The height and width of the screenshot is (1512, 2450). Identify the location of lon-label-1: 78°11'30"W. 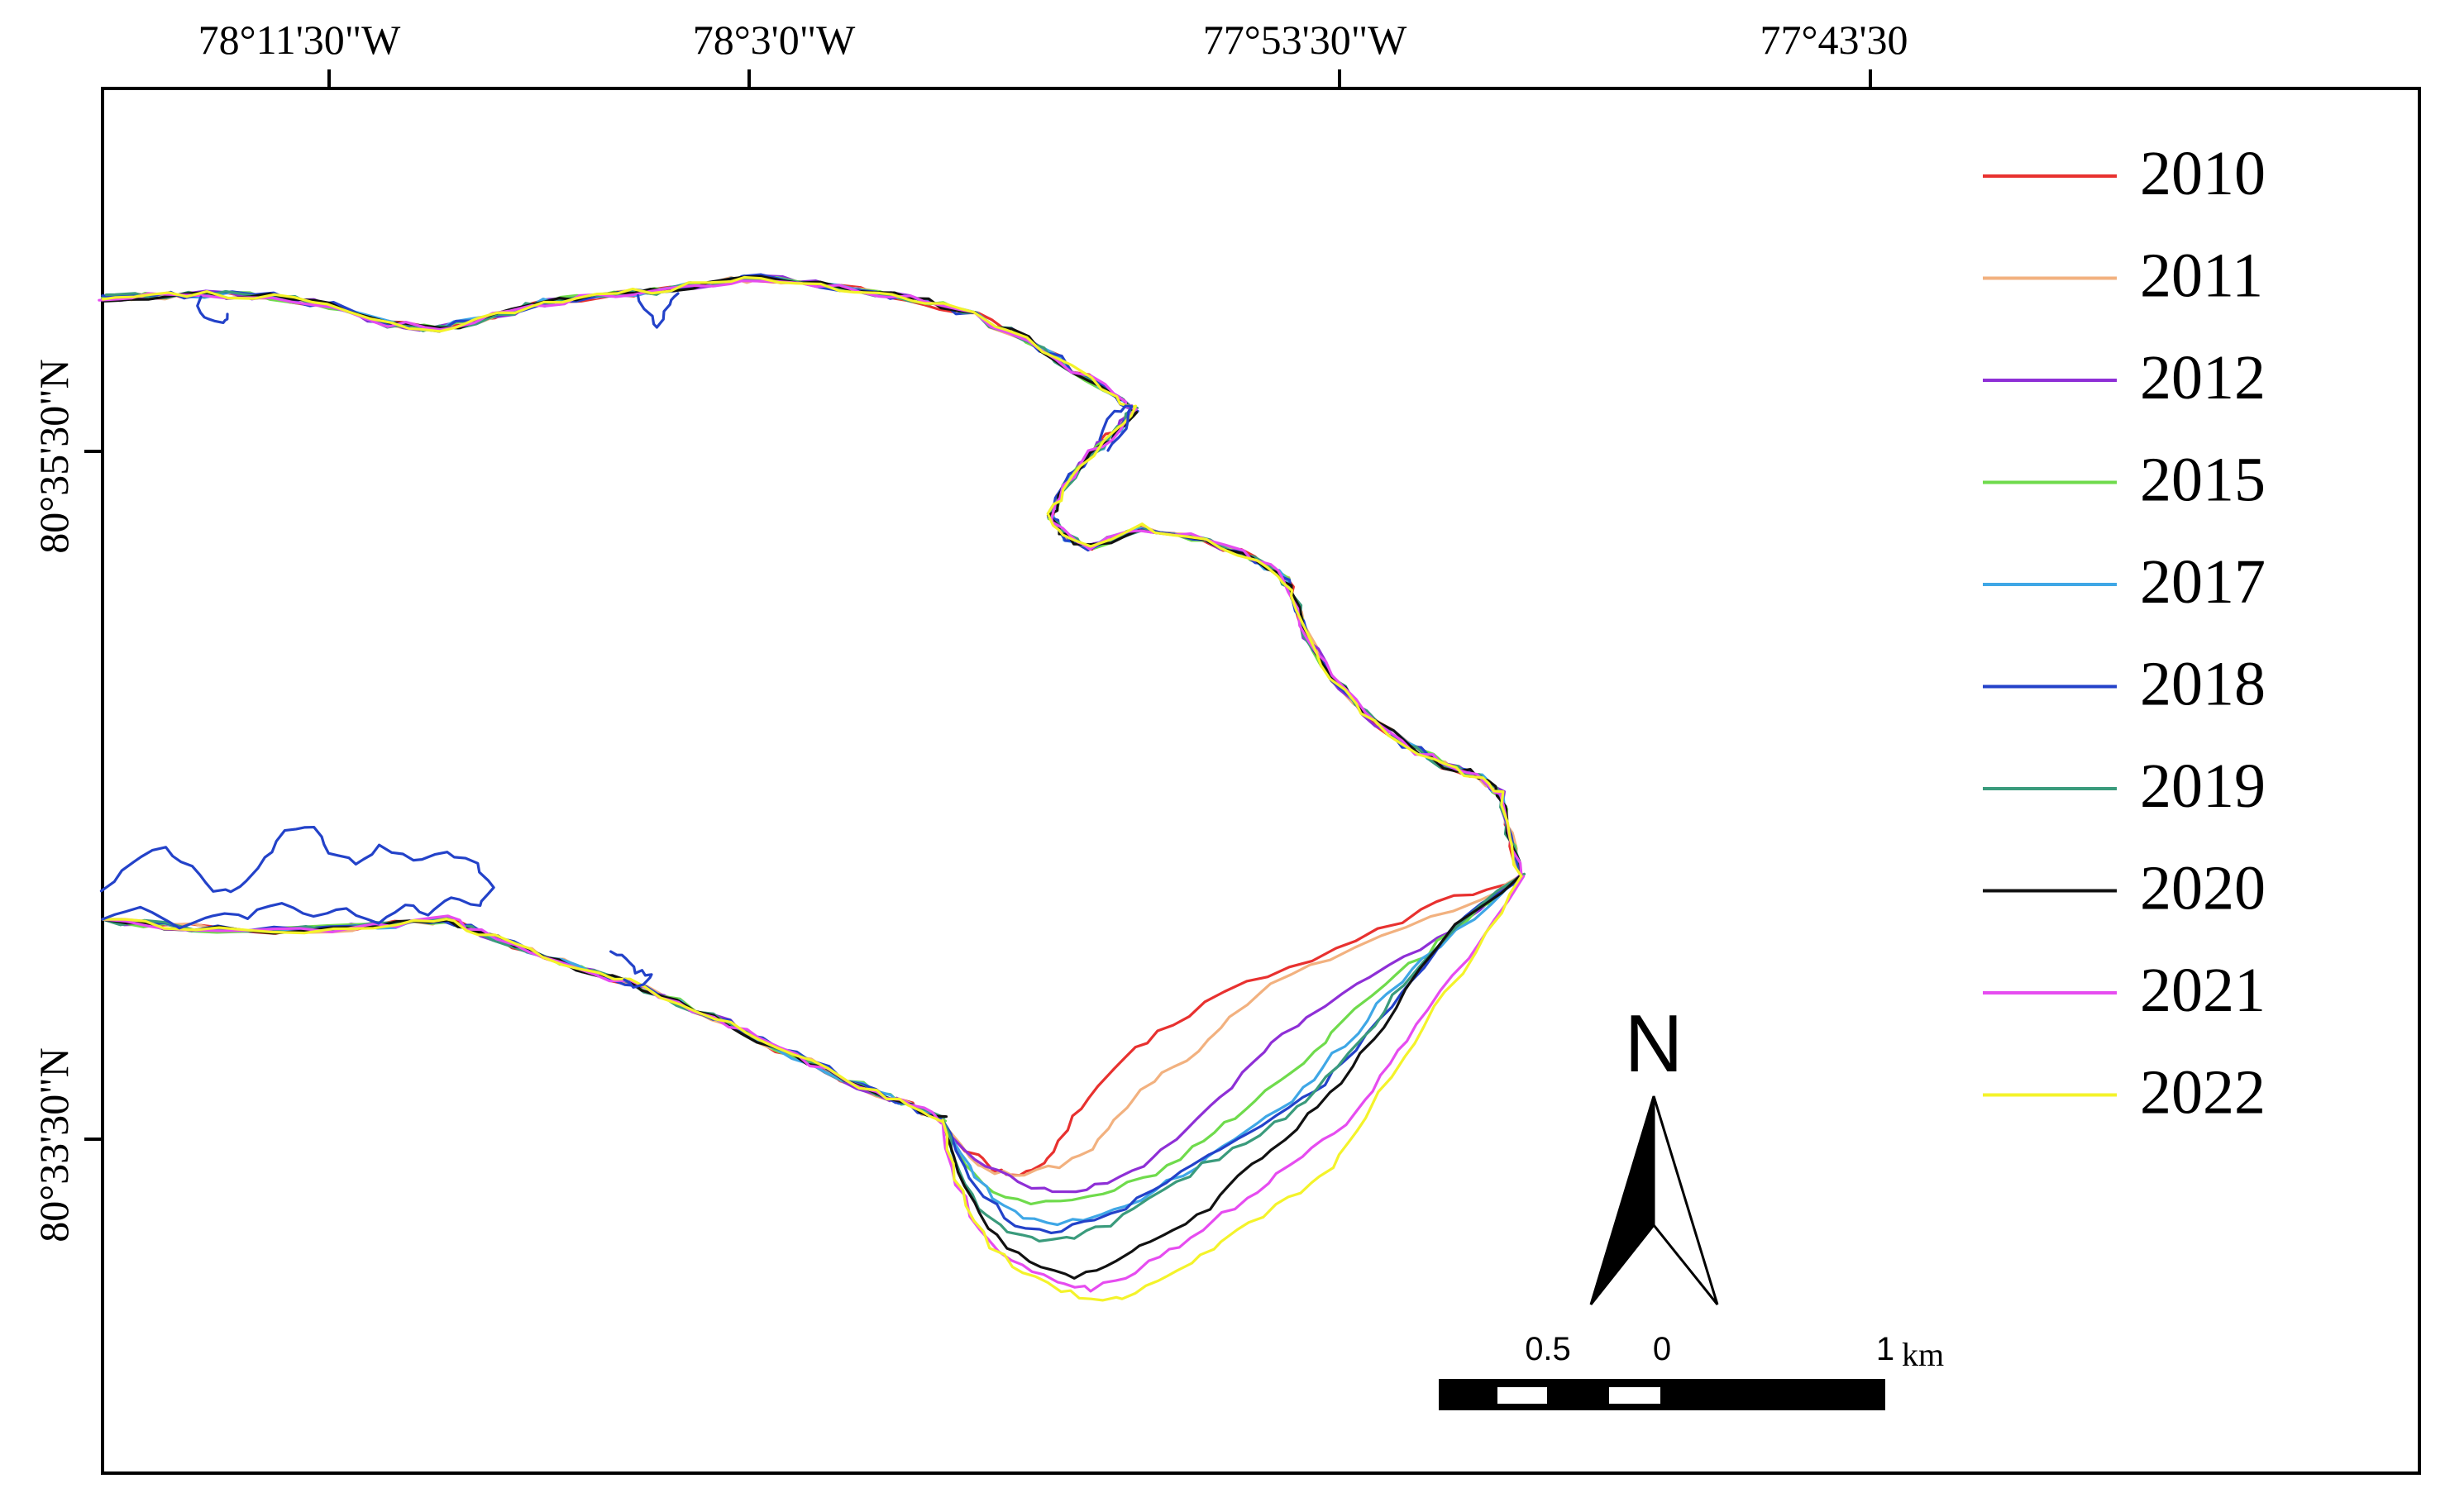
(300, 40).